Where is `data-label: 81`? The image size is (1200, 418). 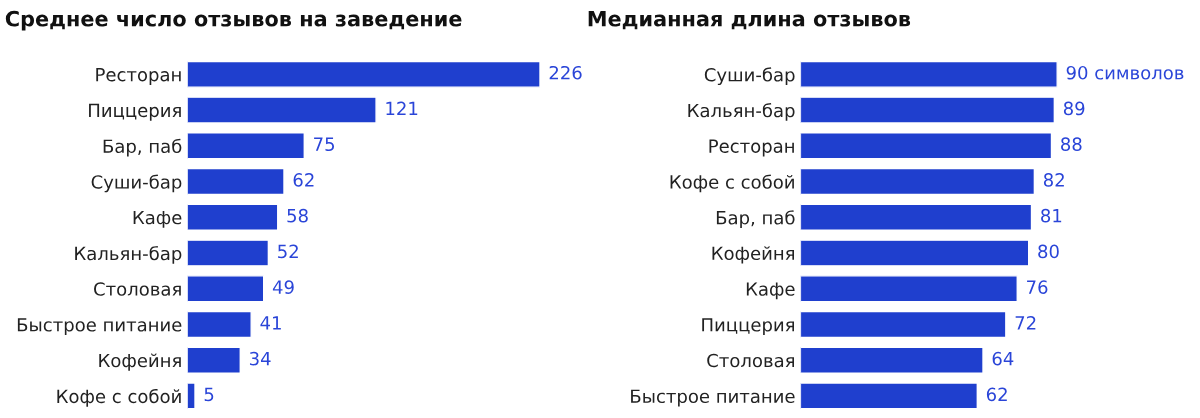 data-label: 81 is located at coordinates (1051, 215).